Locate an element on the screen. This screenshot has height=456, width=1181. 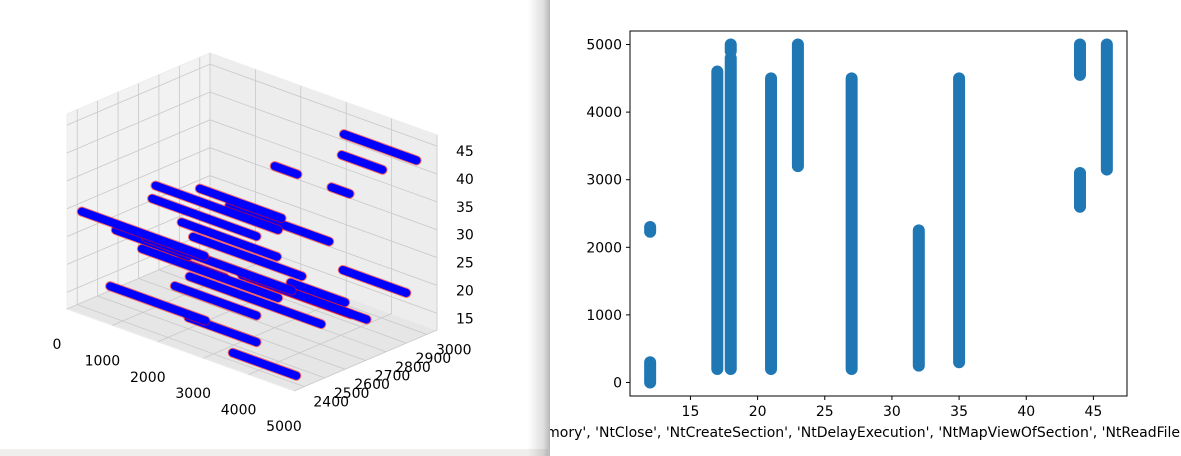
x-tick-label: 5000 is located at coordinates (284, 427).